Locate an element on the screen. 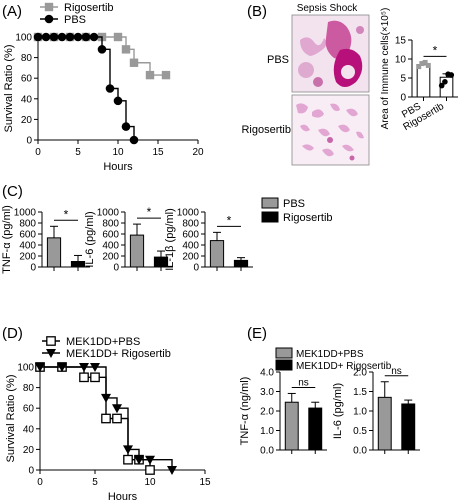  y-tick-label: 200 is located at coordinates (110, 257).